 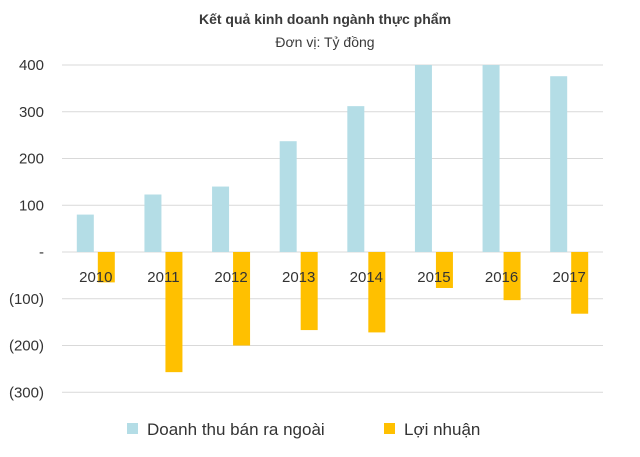 What do you see at coordinates (26, 299) in the screenshot?
I see `y-tick-label: (100)` at bounding box center [26, 299].